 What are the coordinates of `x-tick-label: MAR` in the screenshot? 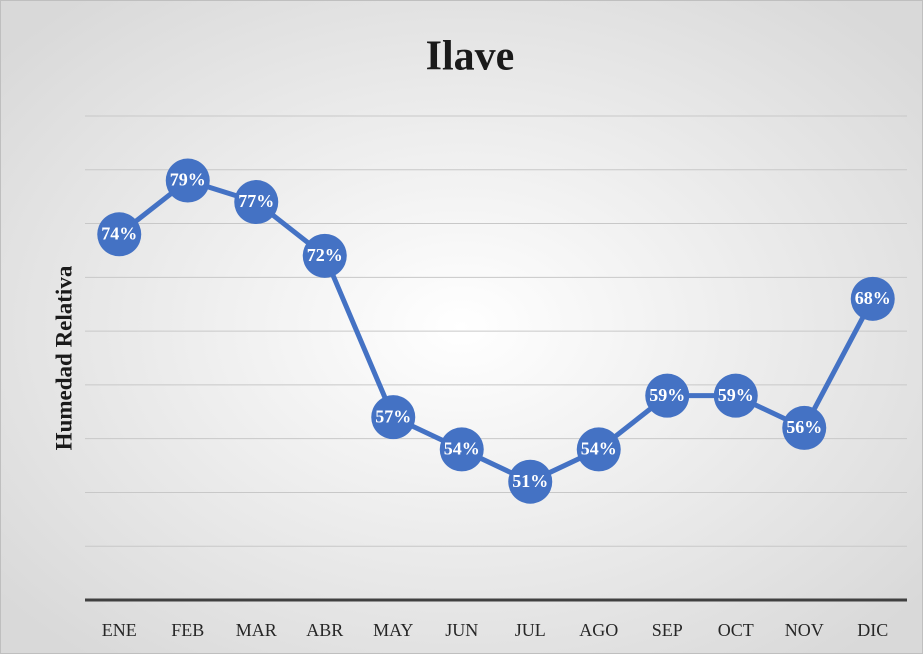 It's located at (256, 630).